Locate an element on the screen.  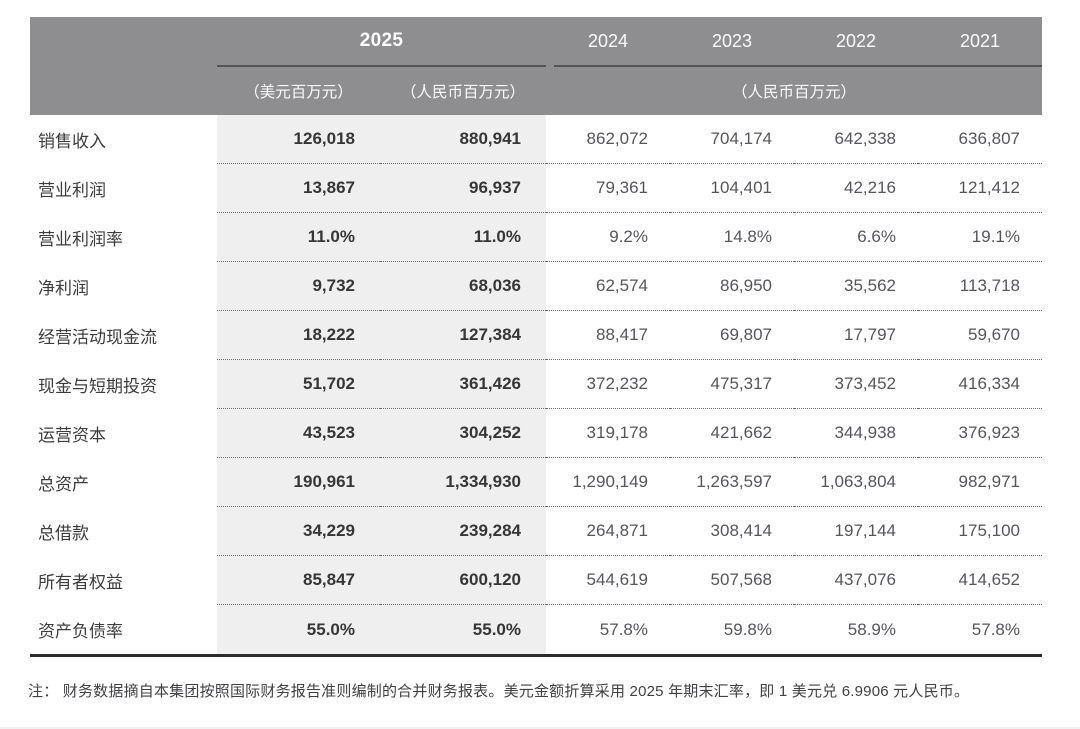
row-label: 总资产 is located at coordinates (63, 484).